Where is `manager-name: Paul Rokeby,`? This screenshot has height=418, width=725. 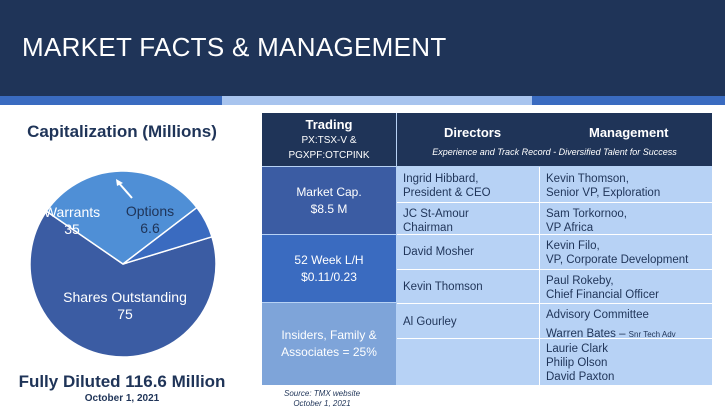 manager-name: Paul Rokeby, is located at coordinates (580, 281).